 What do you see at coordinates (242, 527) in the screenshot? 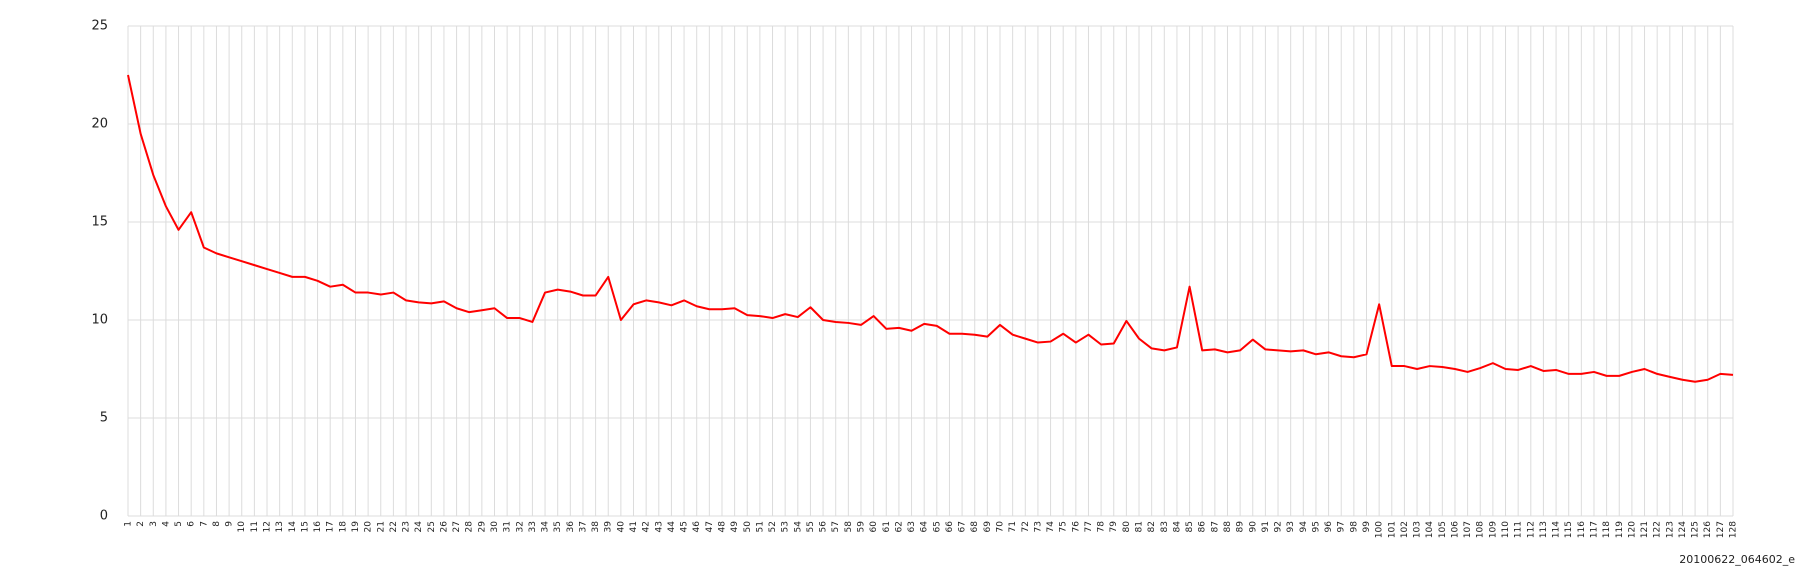
I see `x-tick-label: 10` at bounding box center [242, 527].